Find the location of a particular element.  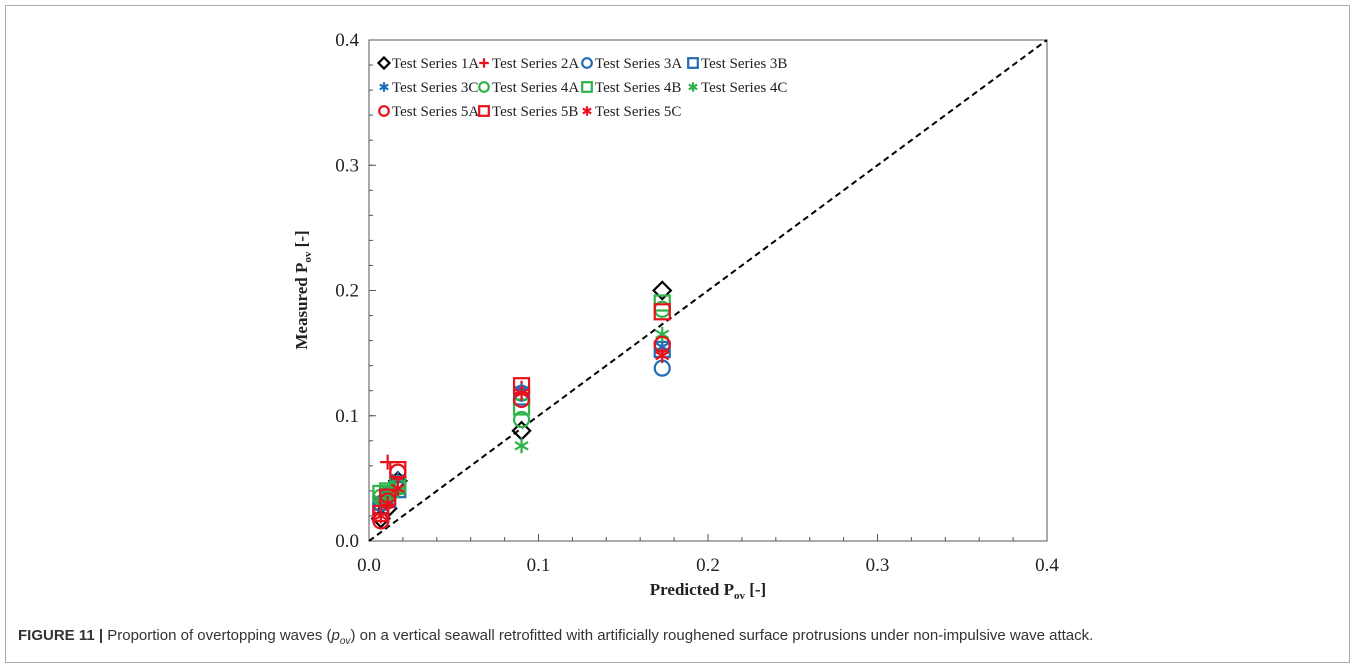

legend-marker-test-series-1a is located at coordinates (384, 63).